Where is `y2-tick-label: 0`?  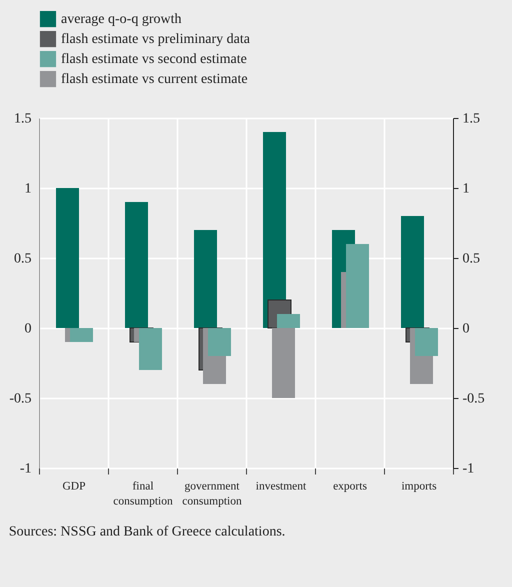 y2-tick-label: 0 is located at coordinates (466, 329).